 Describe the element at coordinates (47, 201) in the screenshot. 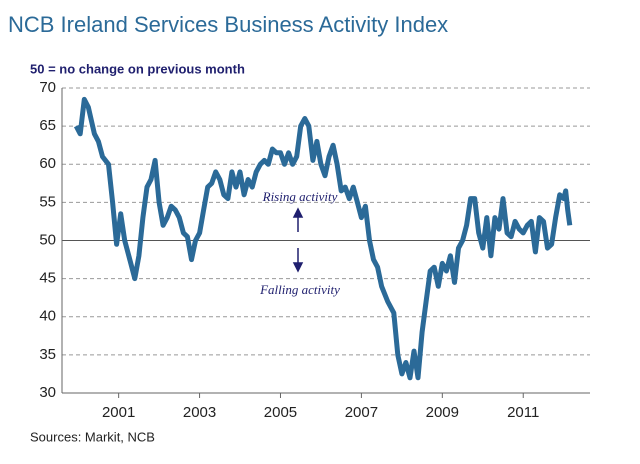

I see `y-tick-label: 55` at that location.